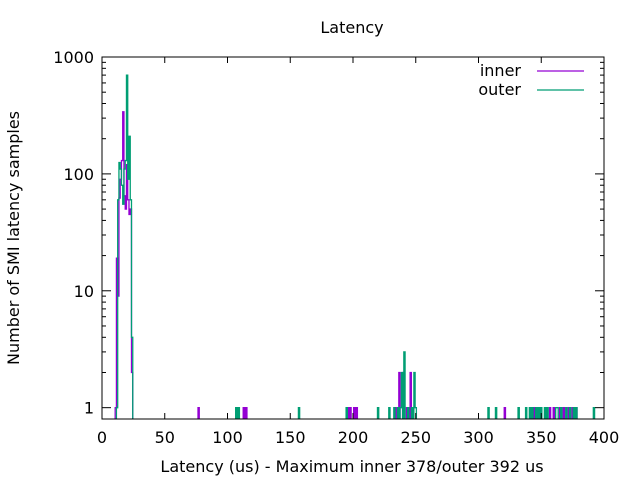 This screenshot has width=640, height=480. What do you see at coordinates (102, 437) in the screenshot?
I see `x-tick-label: 0` at bounding box center [102, 437].